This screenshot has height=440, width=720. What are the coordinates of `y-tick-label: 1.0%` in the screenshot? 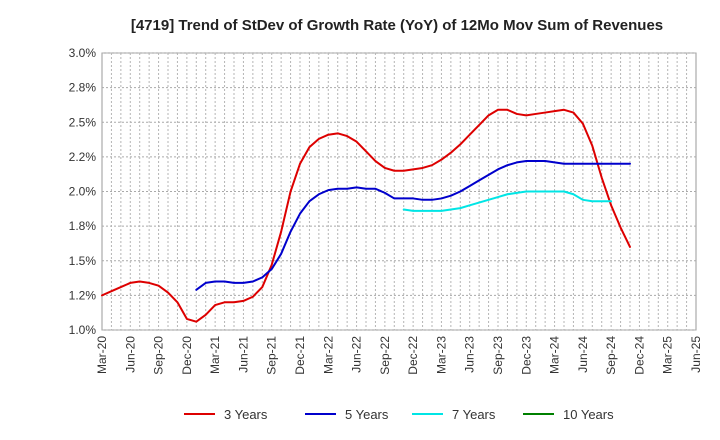 It's located at (83, 330).